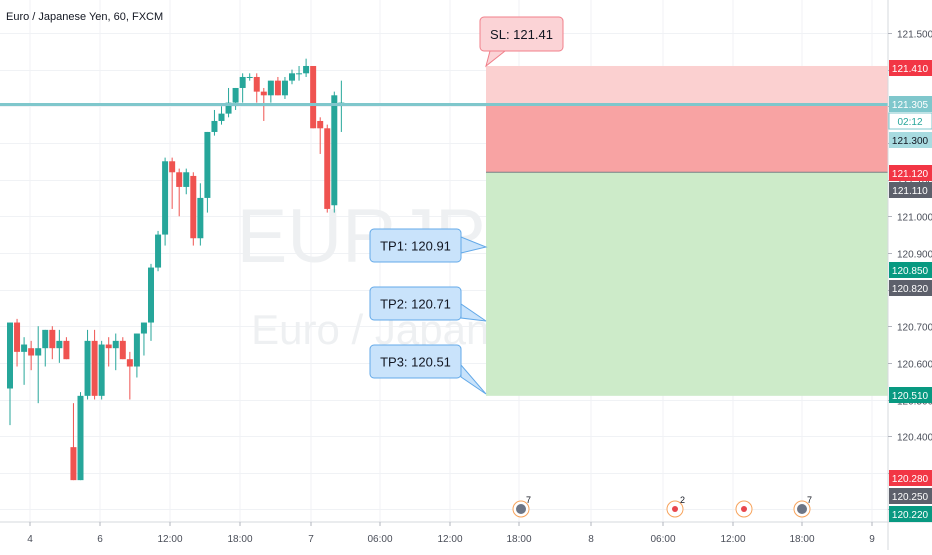 Image resolution: width=932 pixels, height=555 pixels. Describe the element at coordinates (914, 328) in the screenshot. I see `price-tick-label: 120.700` at that location.